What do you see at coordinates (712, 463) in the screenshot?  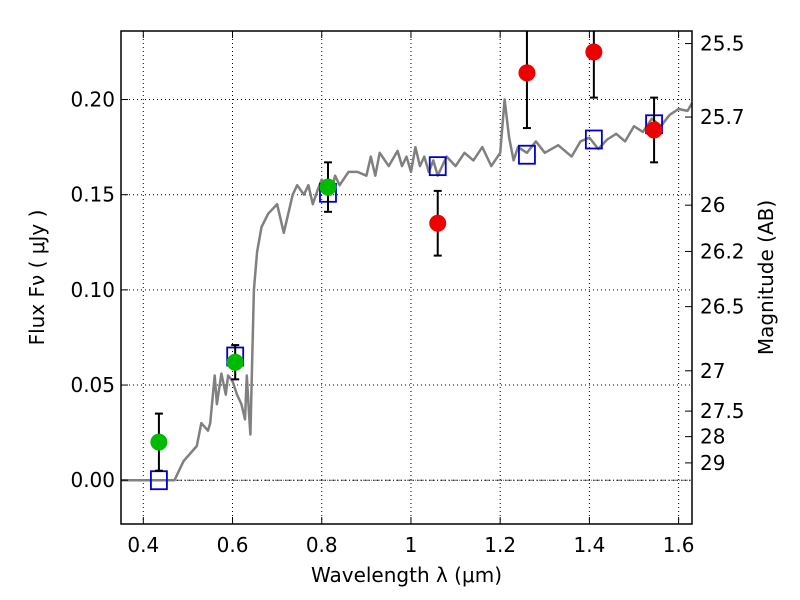 I see `magnitude-tick-label: 29` at bounding box center [712, 463].